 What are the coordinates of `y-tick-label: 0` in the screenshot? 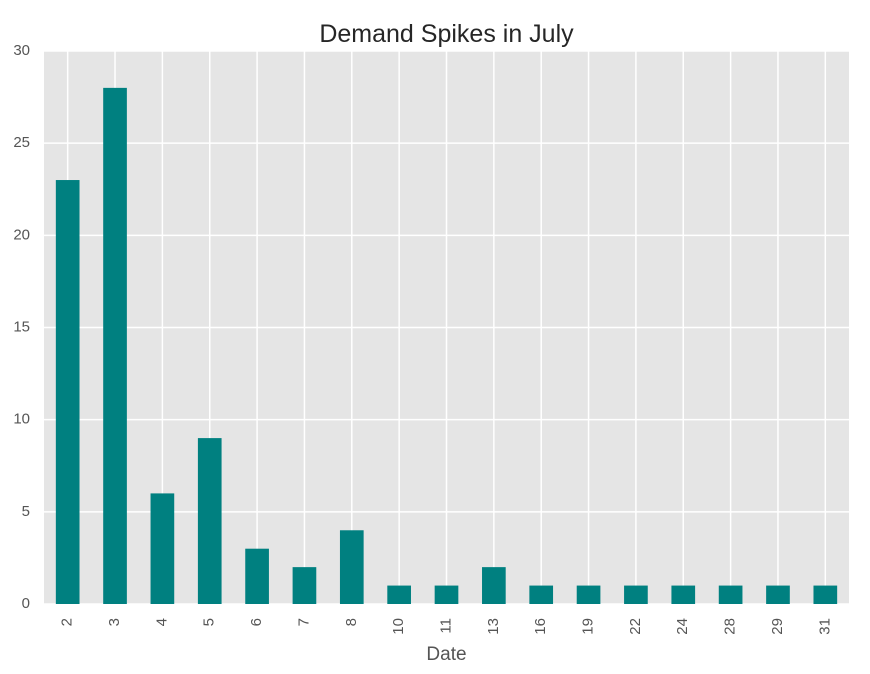 It's located at (26, 603).